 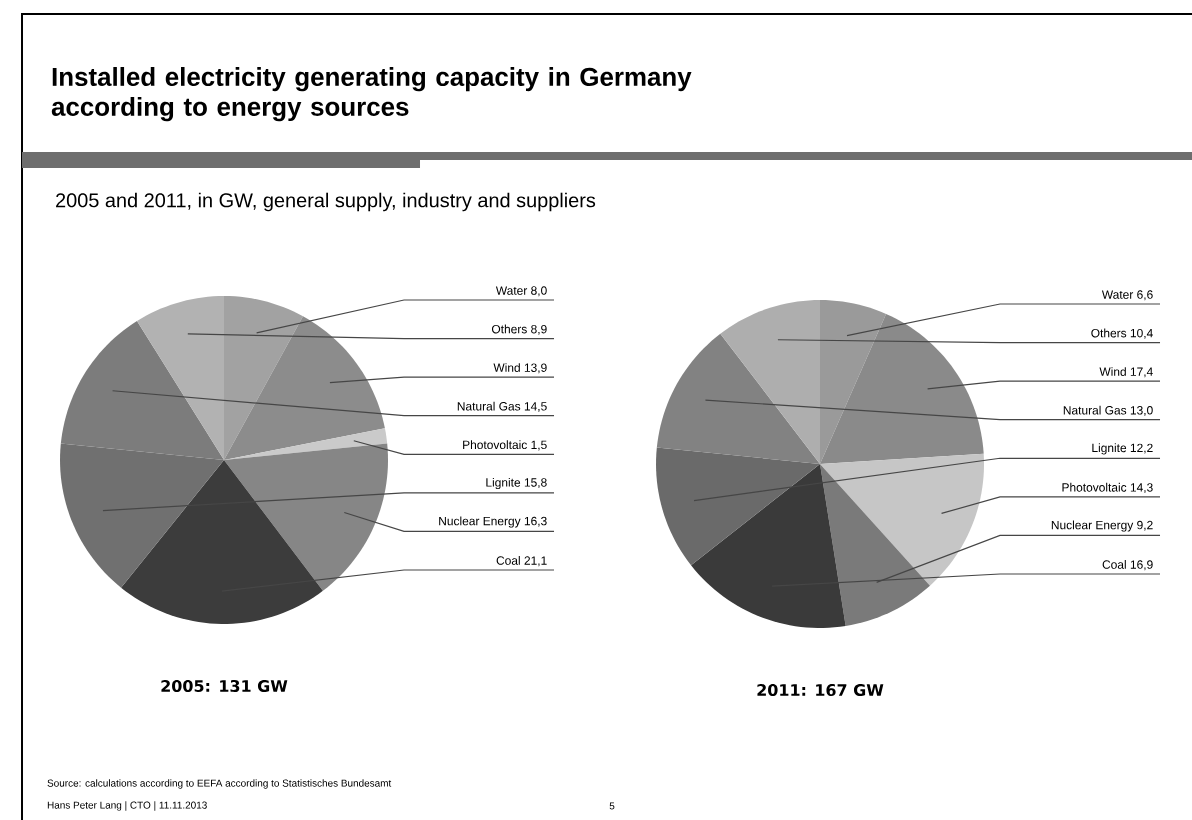 I want to click on text: Installed electricity generating capacity in Germany according to energy sources, so click(x=371, y=94).